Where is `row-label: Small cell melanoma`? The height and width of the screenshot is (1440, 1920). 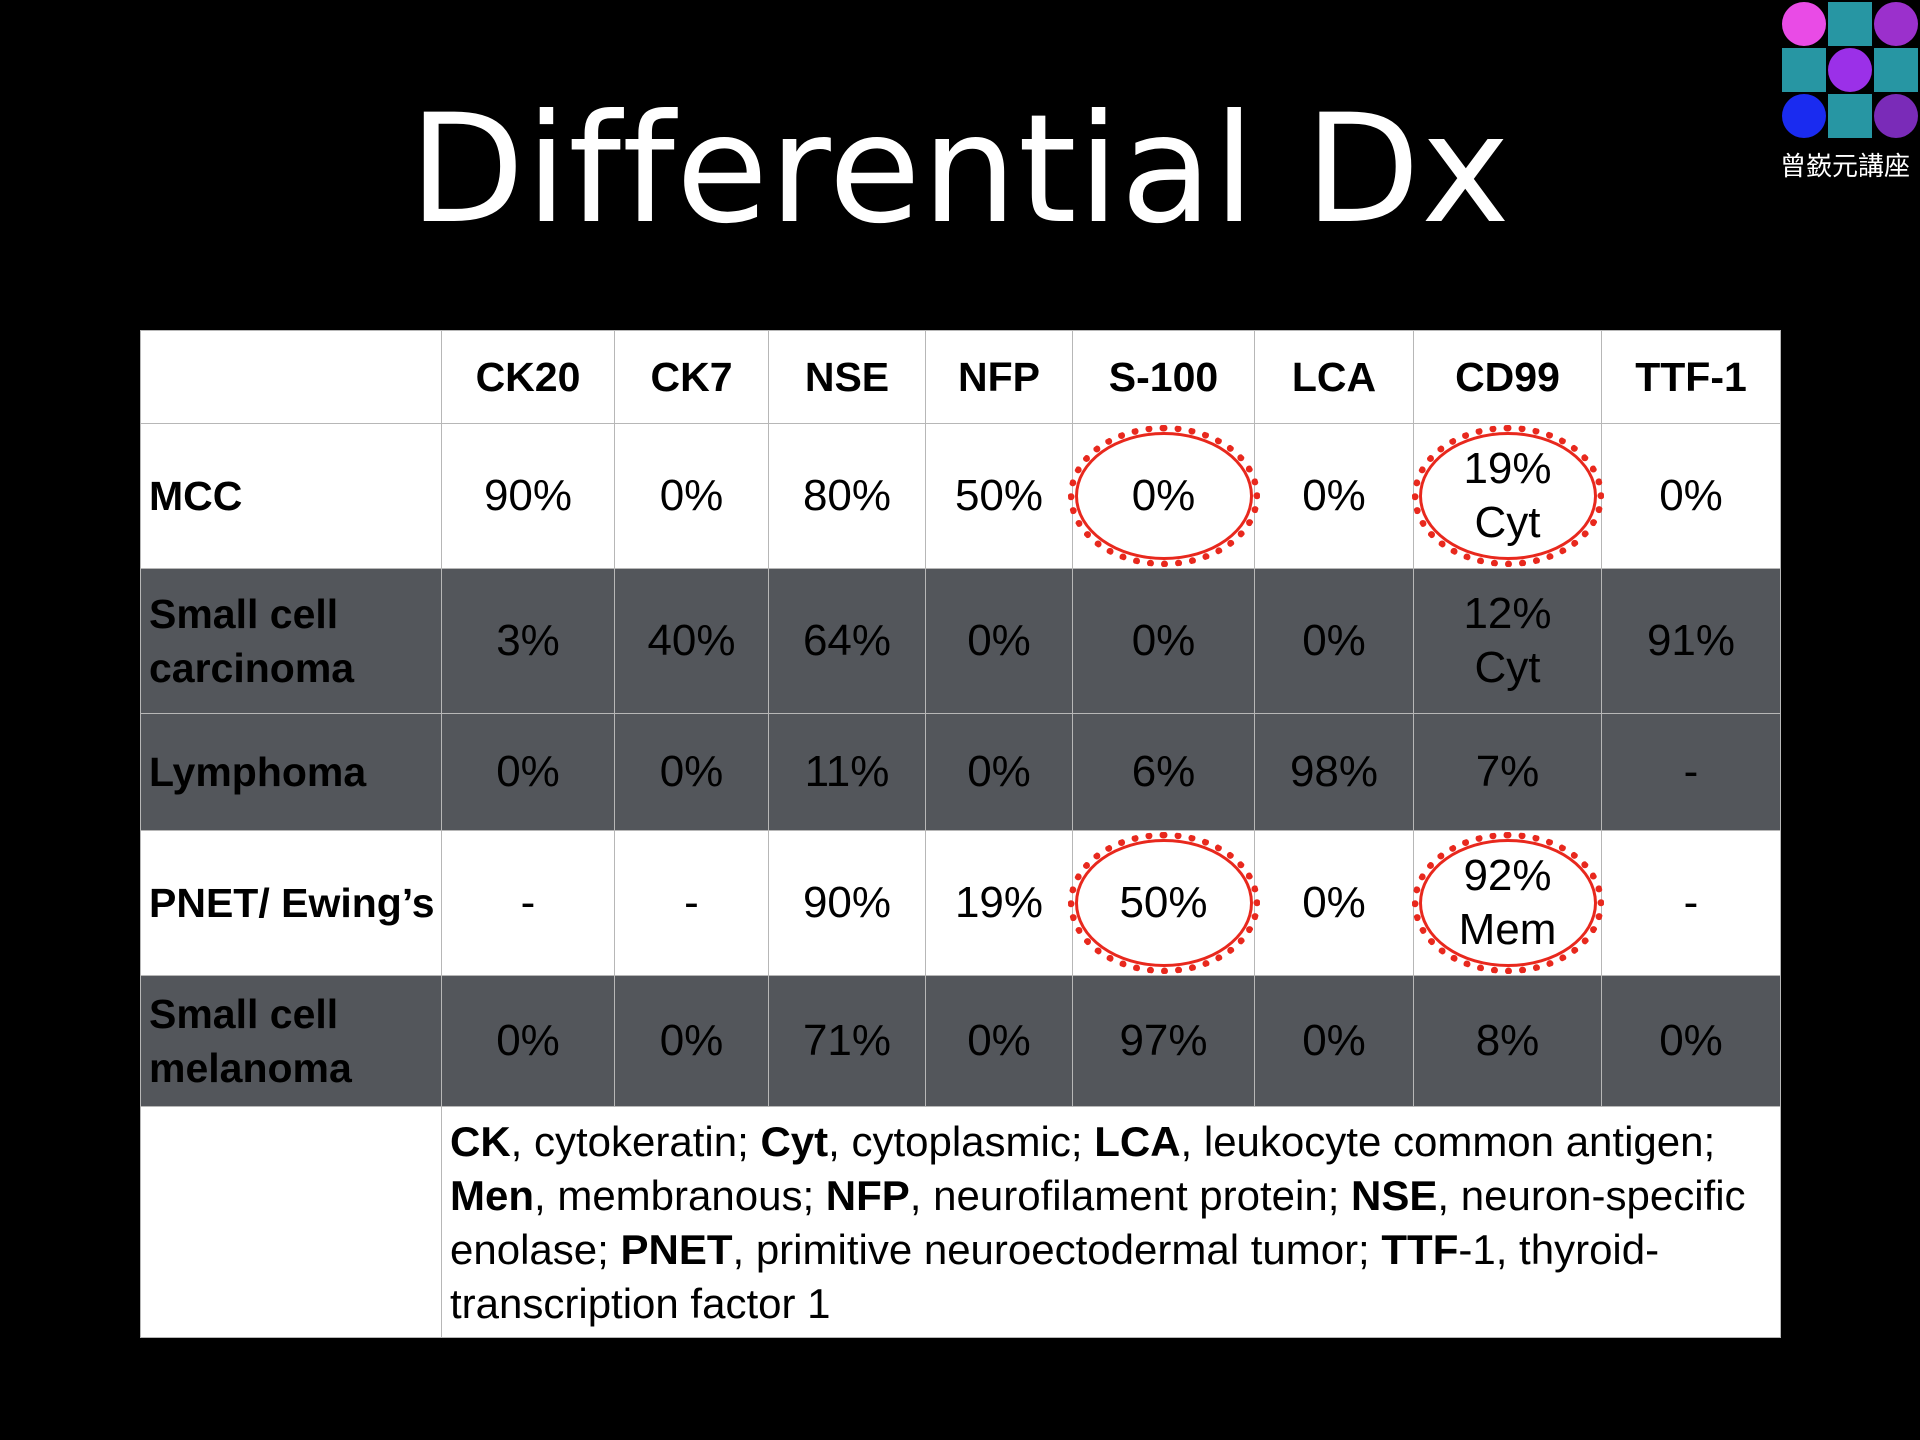 row-label: Small cell melanoma is located at coordinates (291, 1041).